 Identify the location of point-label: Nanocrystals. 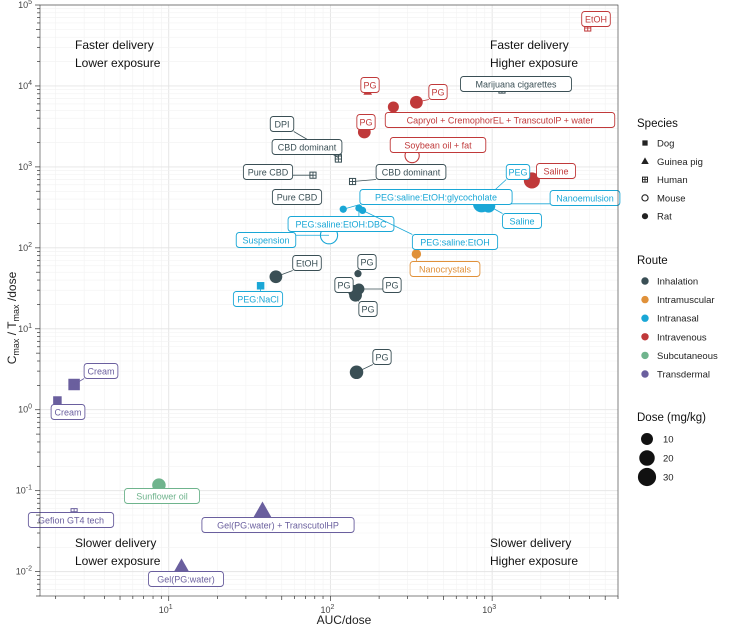
(445, 270).